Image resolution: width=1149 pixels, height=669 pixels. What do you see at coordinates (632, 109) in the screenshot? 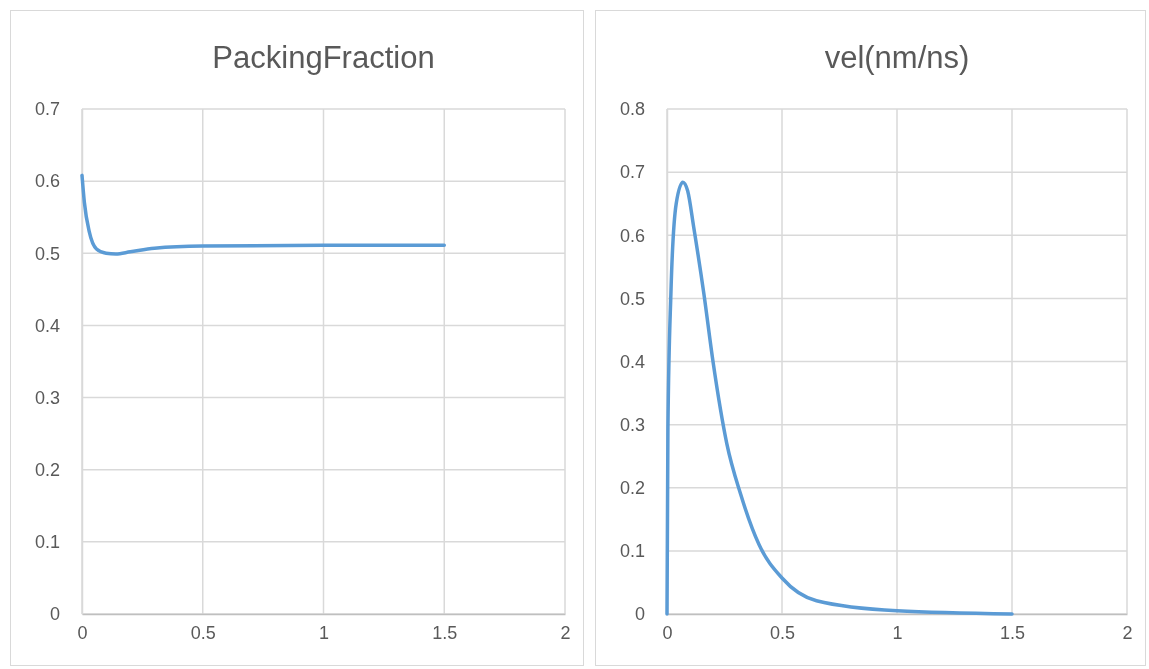
I see `y-tick-label: 0.8` at bounding box center [632, 109].